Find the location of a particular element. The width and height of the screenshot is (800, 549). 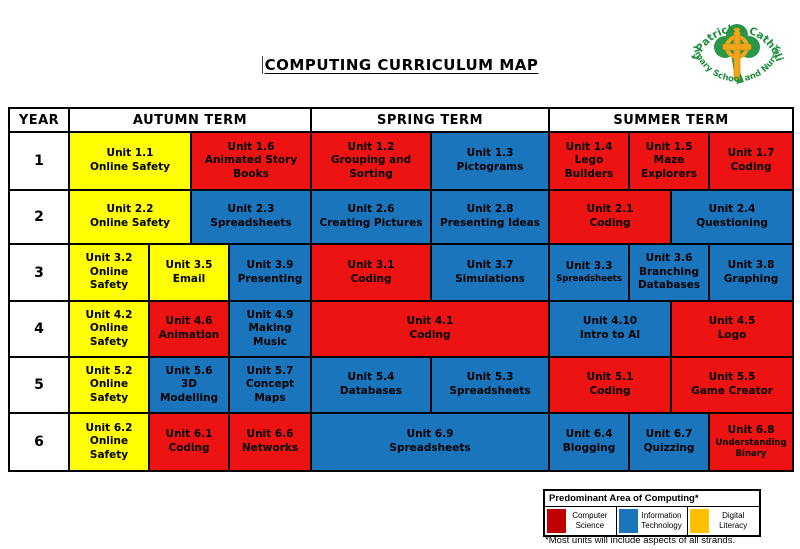

unit-number: Unit 4.5 is located at coordinates (732, 321).